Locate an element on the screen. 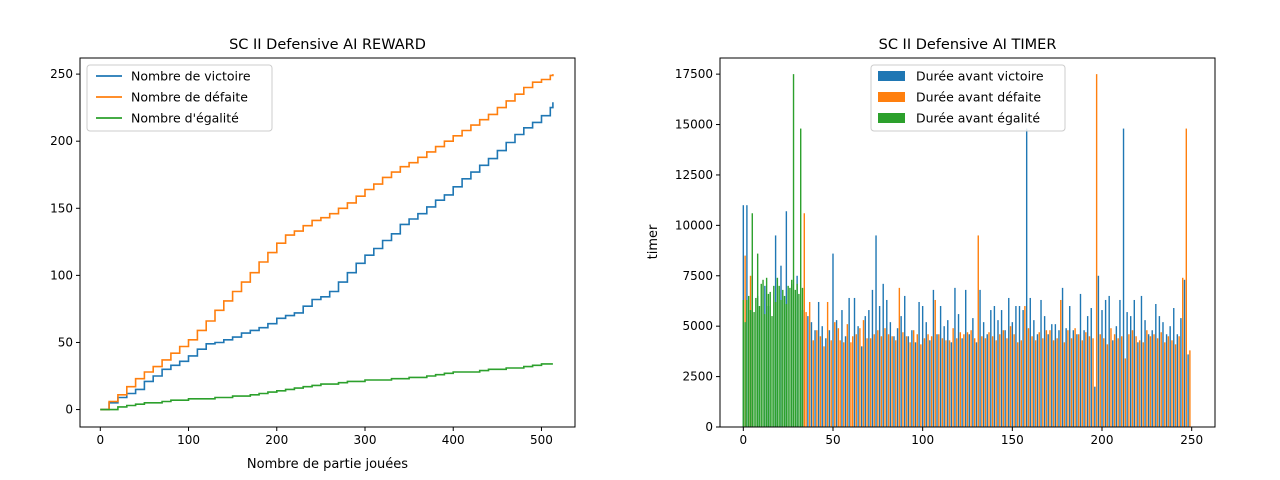 The height and width of the screenshot is (480, 1280). reward-y-tick-label: 50 is located at coordinates (65, 342).